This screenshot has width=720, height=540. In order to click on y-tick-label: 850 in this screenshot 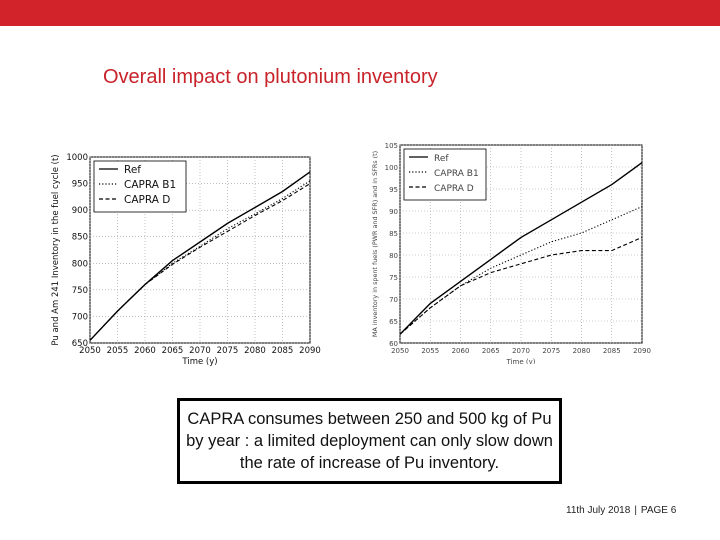, I will do `click(80, 238)`.